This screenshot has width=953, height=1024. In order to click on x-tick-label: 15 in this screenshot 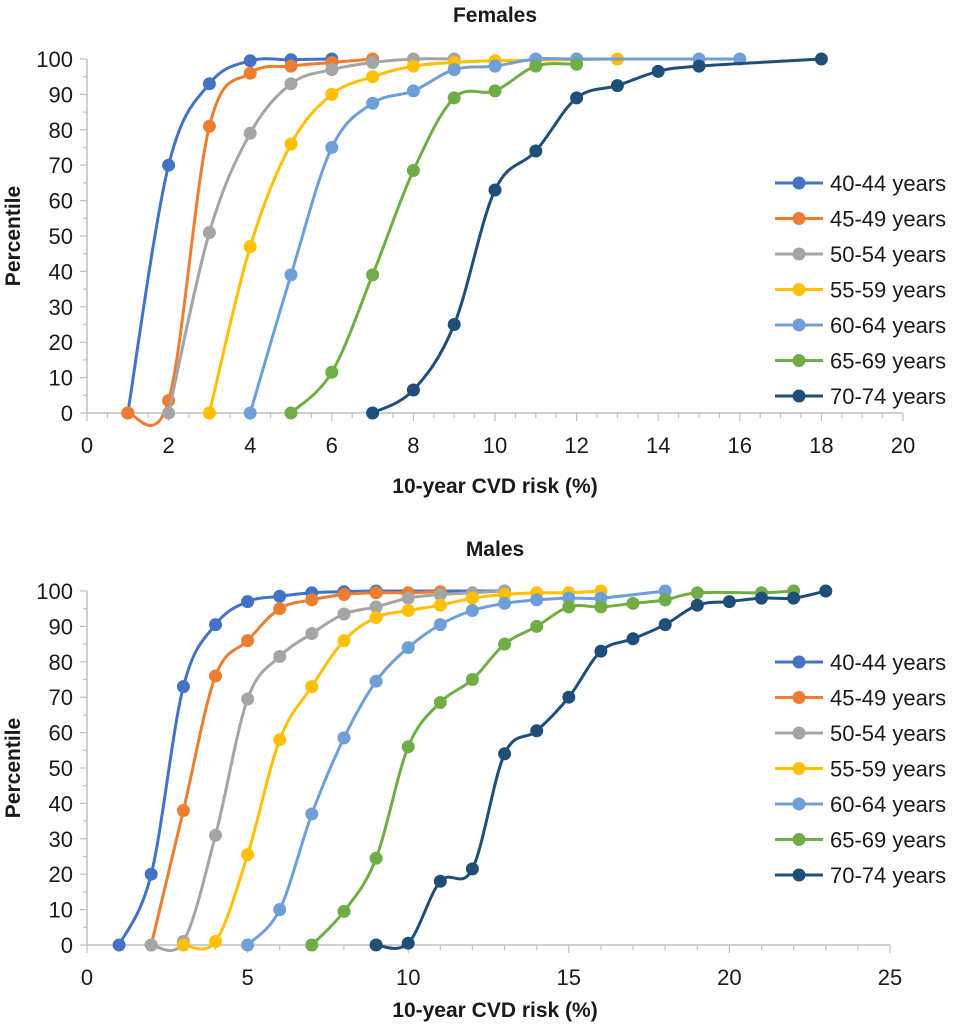, I will do `click(569, 977)`.